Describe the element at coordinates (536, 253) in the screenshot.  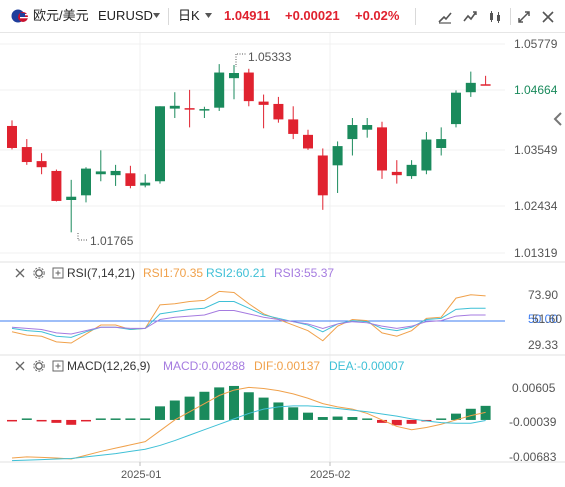
I see `price-tick-5: 1.01319` at that location.